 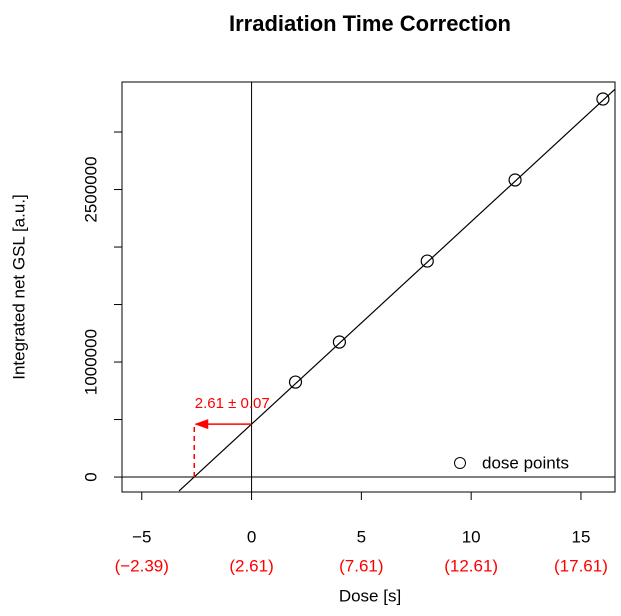 I want to click on x2-tick-label: (17.61), so click(x=581, y=565).